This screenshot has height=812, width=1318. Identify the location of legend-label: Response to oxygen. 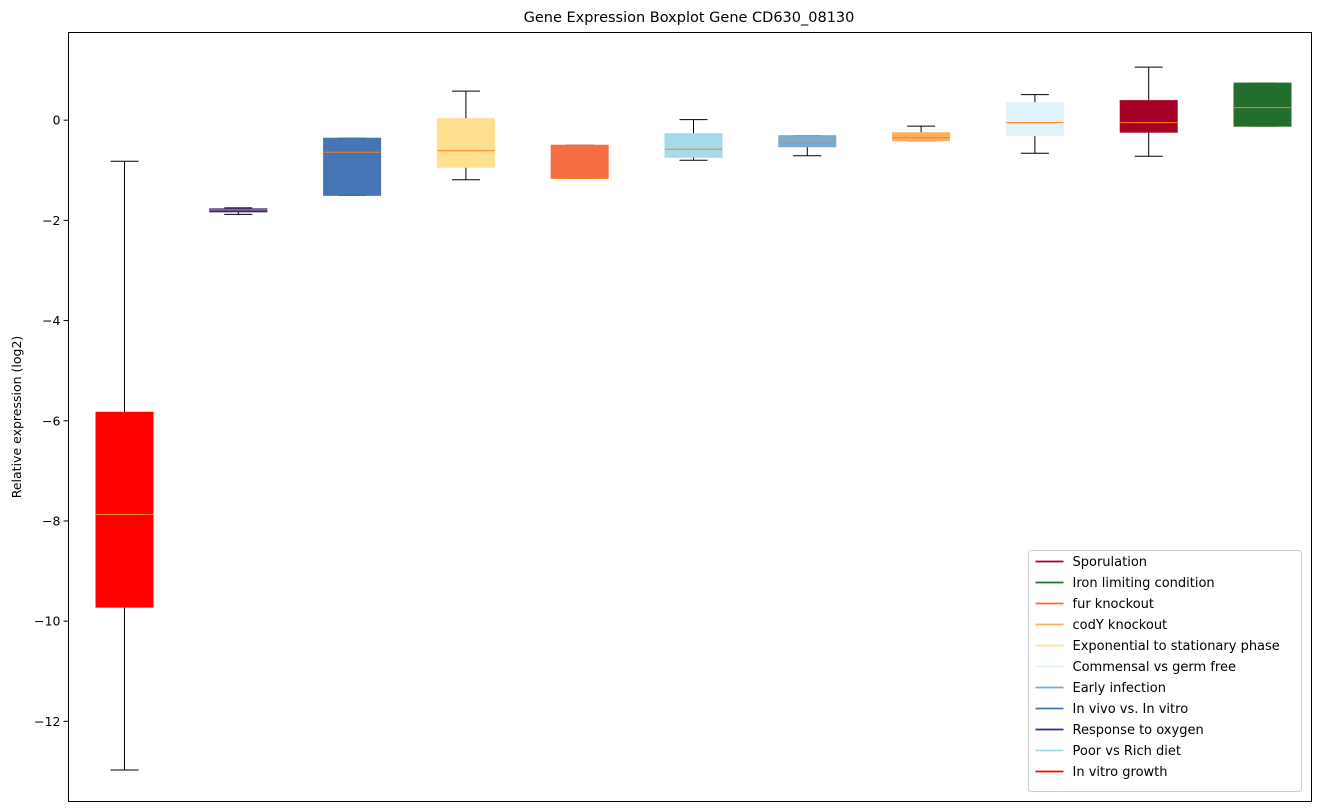
(1138, 730).